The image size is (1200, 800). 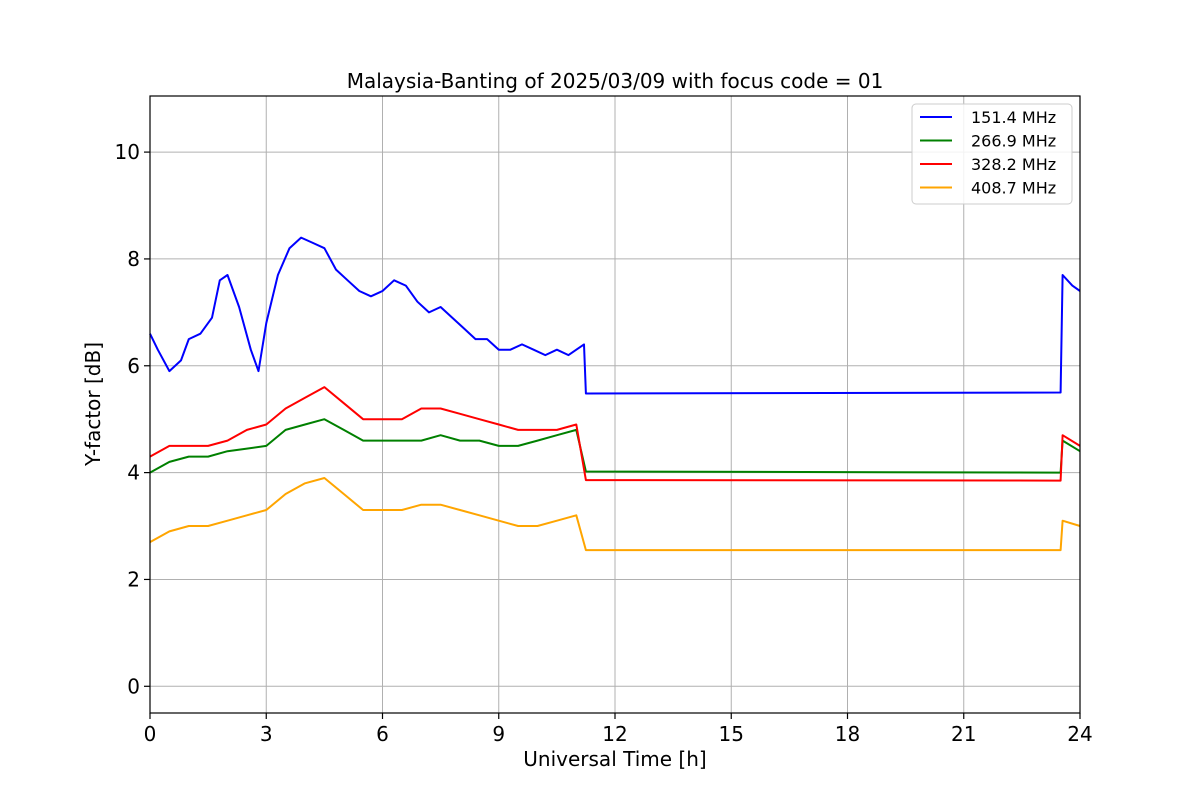 What do you see at coordinates (1013, 164) in the screenshot?
I see `legend-label: 328.2 MHz` at bounding box center [1013, 164].